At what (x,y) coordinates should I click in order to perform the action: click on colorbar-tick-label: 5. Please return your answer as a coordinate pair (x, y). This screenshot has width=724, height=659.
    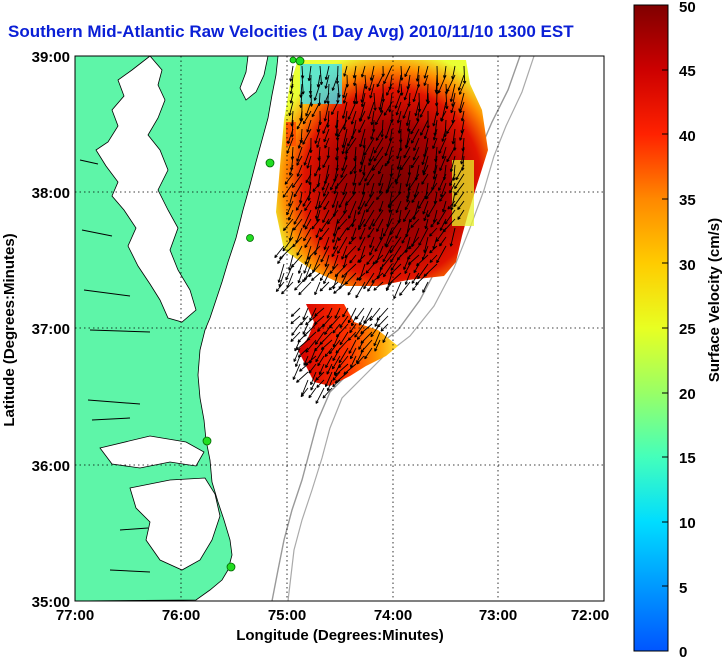
    Looking at the image, I should click on (683, 588).